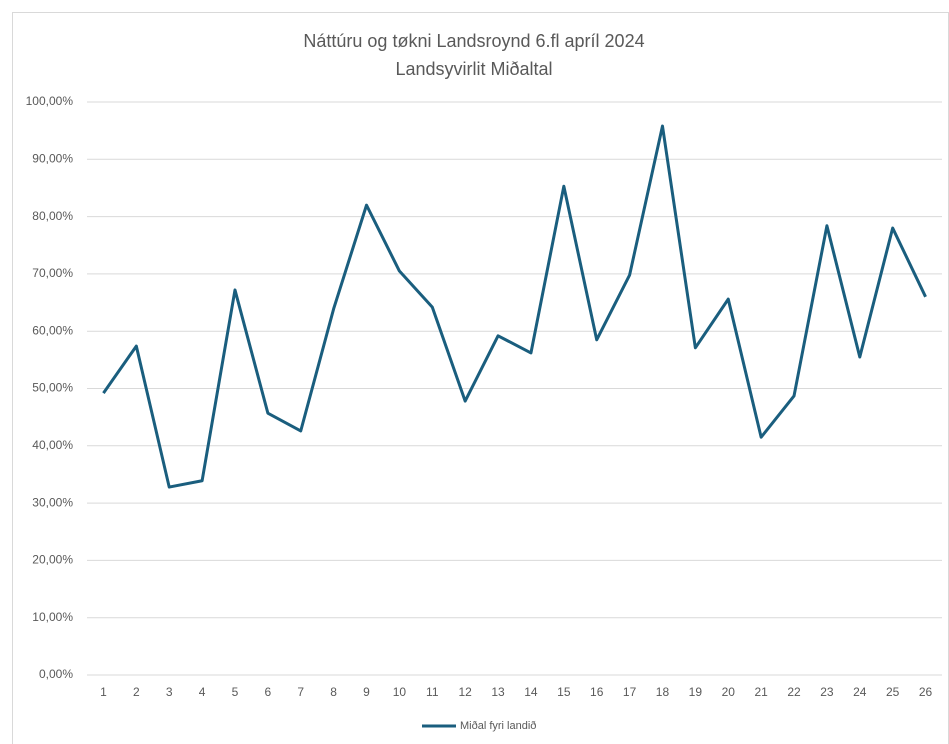 This screenshot has height=744, width=949. Describe the element at coordinates (202, 692) in the screenshot. I see `x-tick-label: 4` at that location.